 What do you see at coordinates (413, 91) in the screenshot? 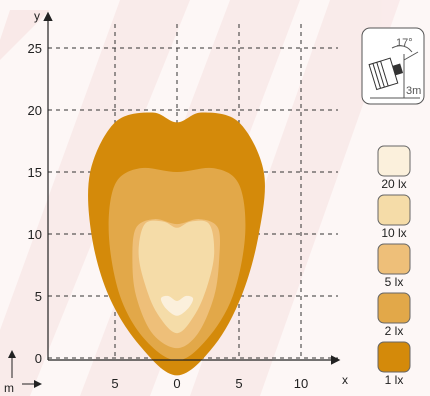
I see `height-label: 3m` at bounding box center [413, 91].